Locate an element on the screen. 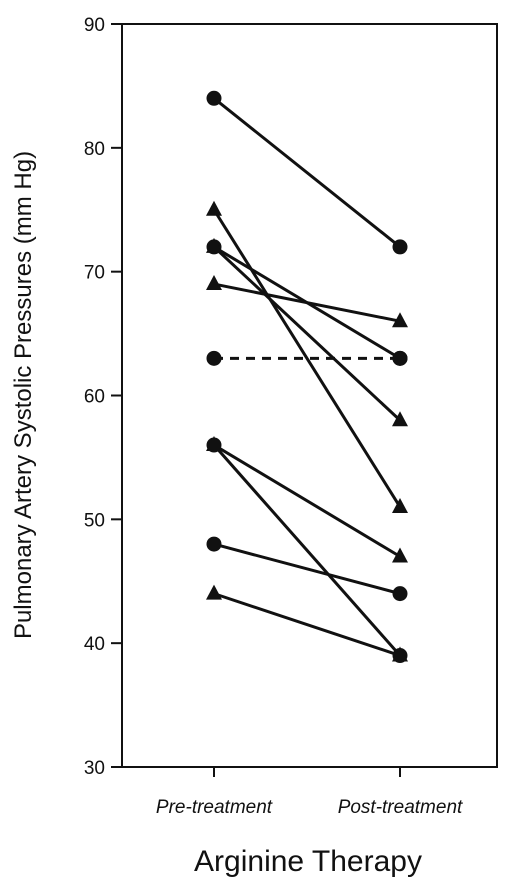 The height and width of the screenshot is (891, 520). y-tick-label: 40 is located at coordinates (94, 644).